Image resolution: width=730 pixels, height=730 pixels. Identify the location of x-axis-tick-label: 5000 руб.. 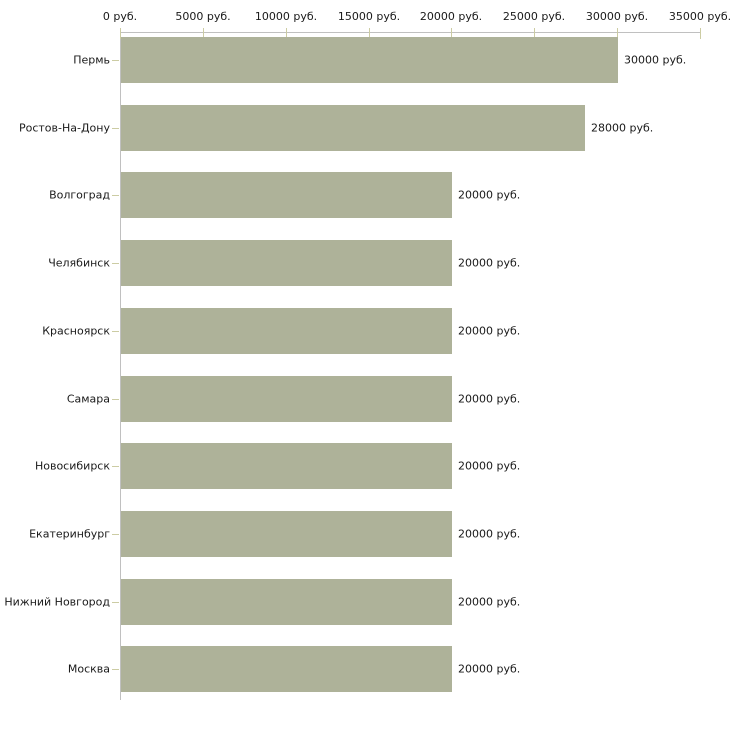
(203, 16).